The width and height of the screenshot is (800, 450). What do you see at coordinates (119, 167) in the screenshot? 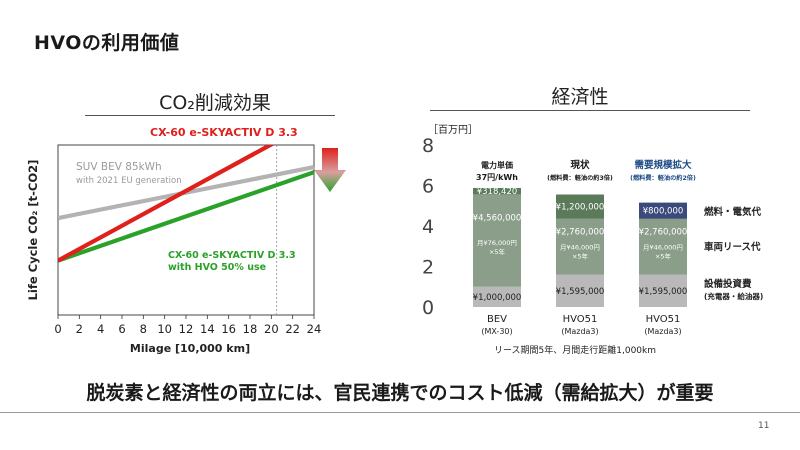
I see `co2-series-label-gray: SUV BEV 85kWh` at bounding box center [119, 167].